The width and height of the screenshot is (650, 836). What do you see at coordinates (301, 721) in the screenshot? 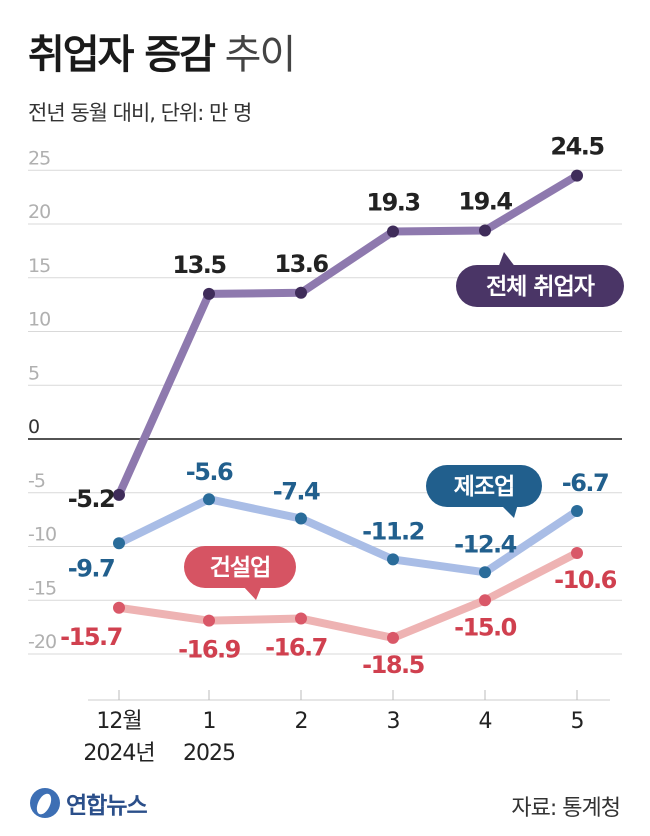
I see `x-tick-label: 2` at bounding box center [301, 721].